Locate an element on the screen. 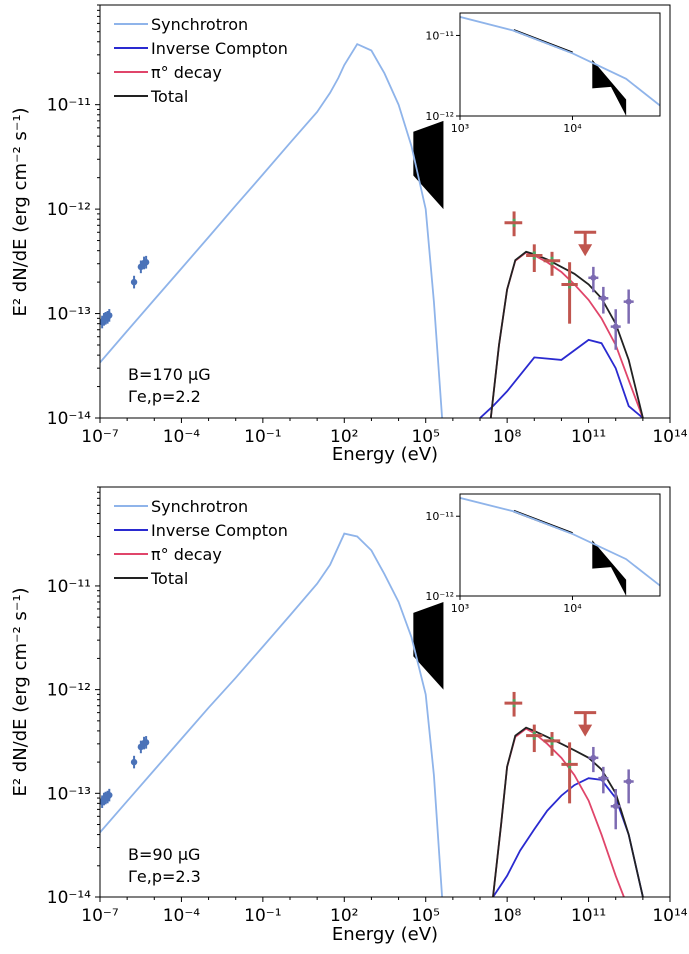 This screenshot has height=954, width=689. annotation-text: Γe,p=2.2 is located at coordinates (164, 396).